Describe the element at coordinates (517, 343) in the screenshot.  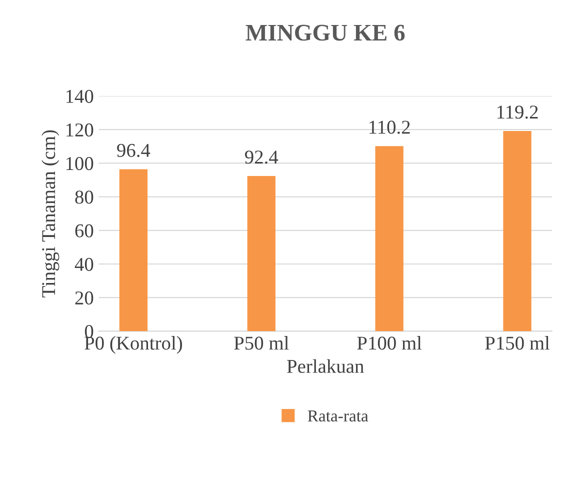
I see `x-tick-label: P150 ml` at that location.